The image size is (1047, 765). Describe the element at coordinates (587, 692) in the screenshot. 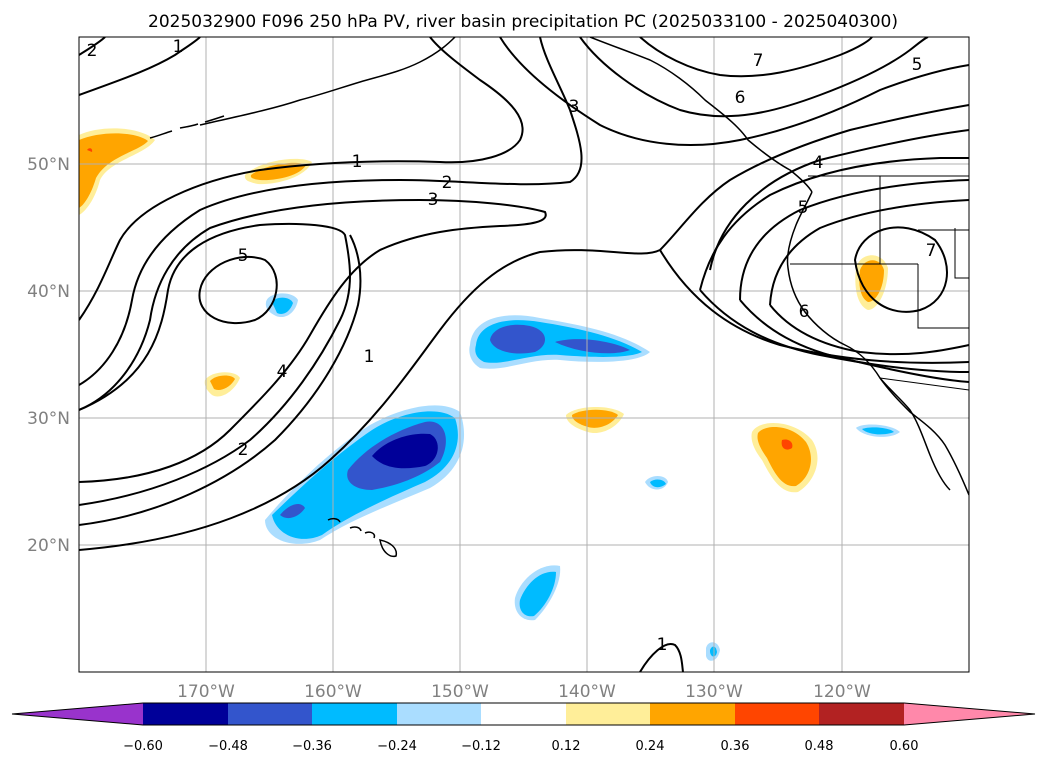

I see `lon-label: 140°W` at that location.